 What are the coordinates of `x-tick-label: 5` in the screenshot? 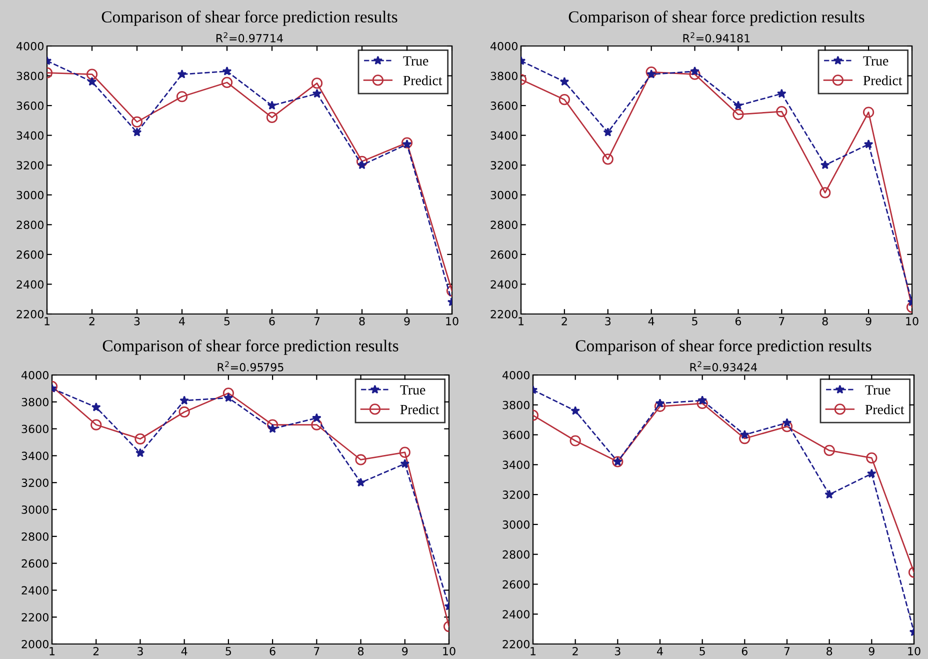 It's located at (227, 321).